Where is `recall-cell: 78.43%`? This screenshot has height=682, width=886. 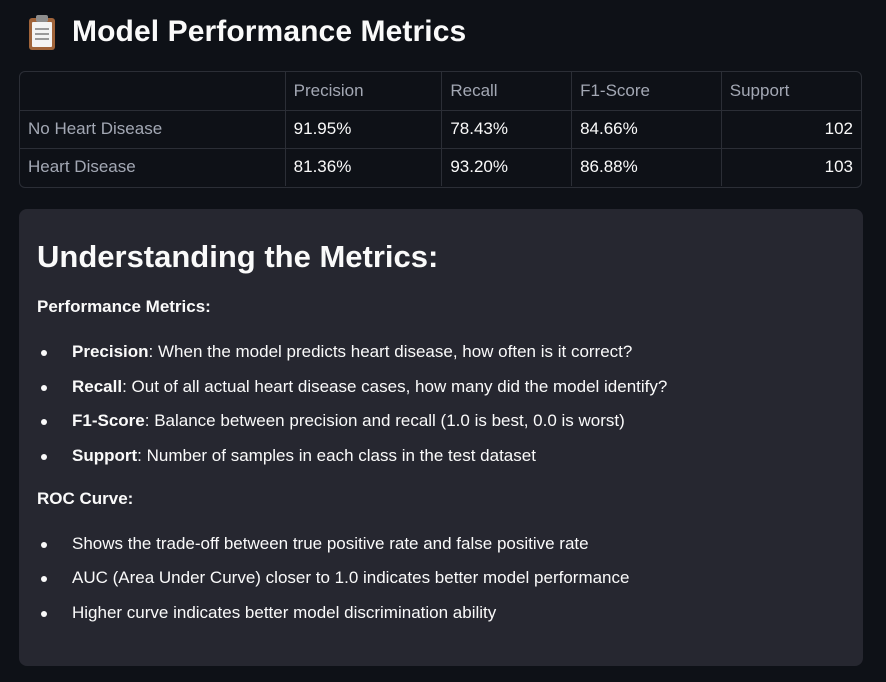 recall-cell: 78.43% is located at coordinates (507, 129).